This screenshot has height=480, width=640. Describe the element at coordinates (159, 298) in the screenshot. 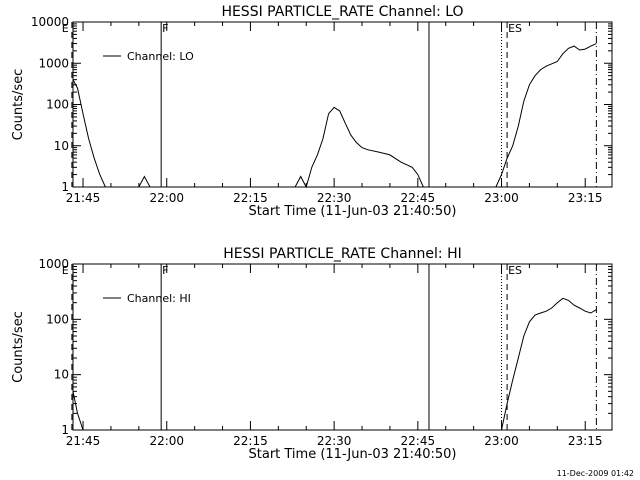

I see `panel-2-legend-label: Channel: HI` at that location.